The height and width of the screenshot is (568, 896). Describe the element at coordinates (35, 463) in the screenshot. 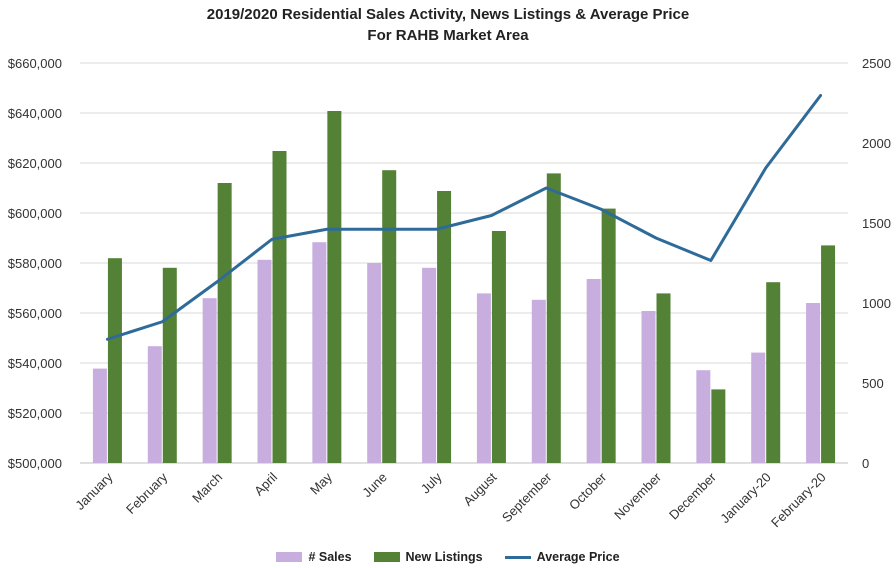

I see `y-left-tick-label: $500,000` at that location.